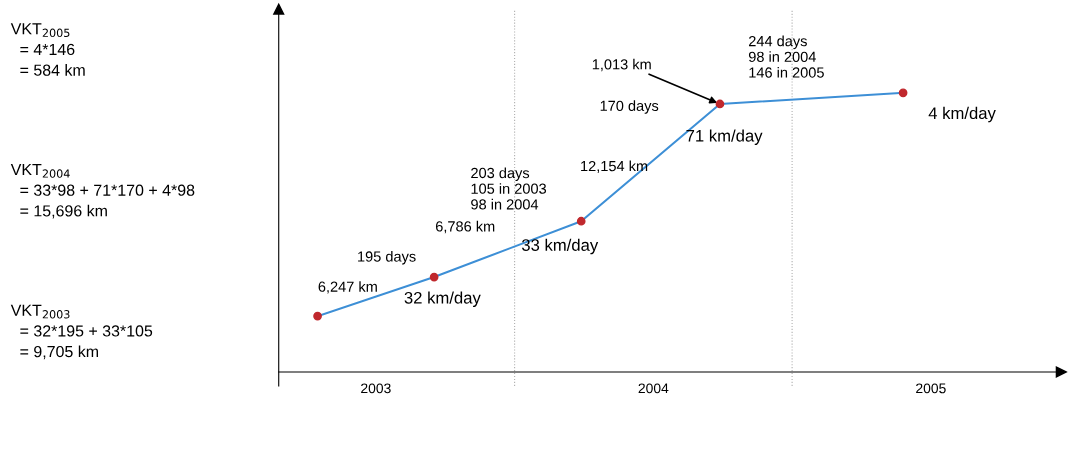  What do you see at coordinates (509, 188) in the screenshot?
I see `annotation: 203 days 105 in 2003 98 in 2004` at bounding box center [509, 188].